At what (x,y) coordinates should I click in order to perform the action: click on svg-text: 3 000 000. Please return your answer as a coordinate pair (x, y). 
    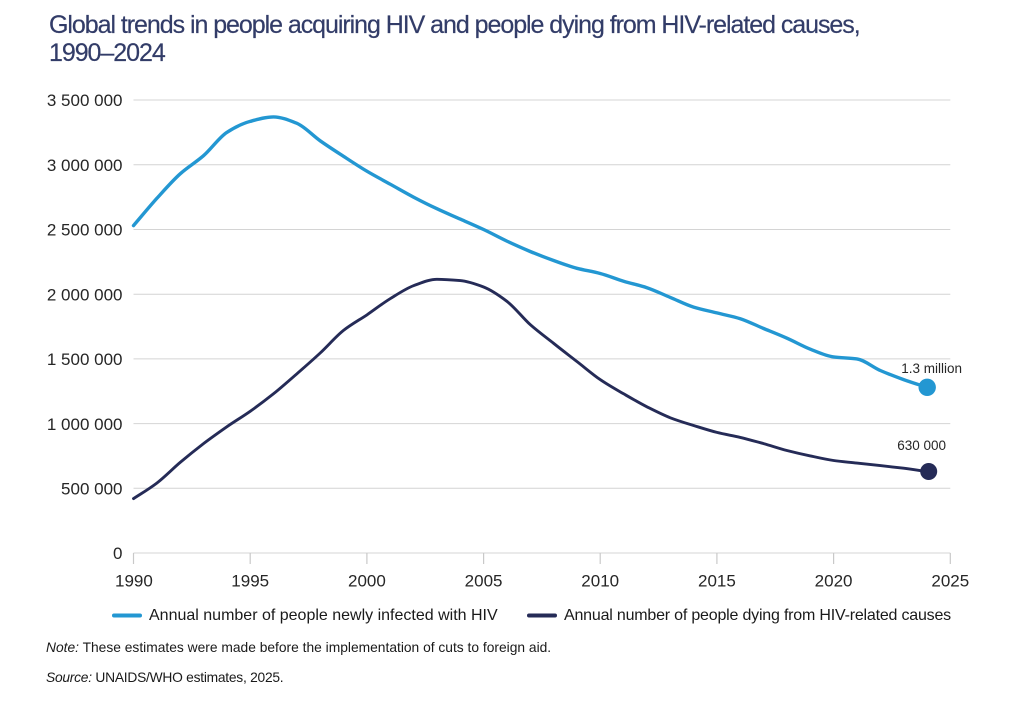
    Looking at the image, I should click on (85, 165).